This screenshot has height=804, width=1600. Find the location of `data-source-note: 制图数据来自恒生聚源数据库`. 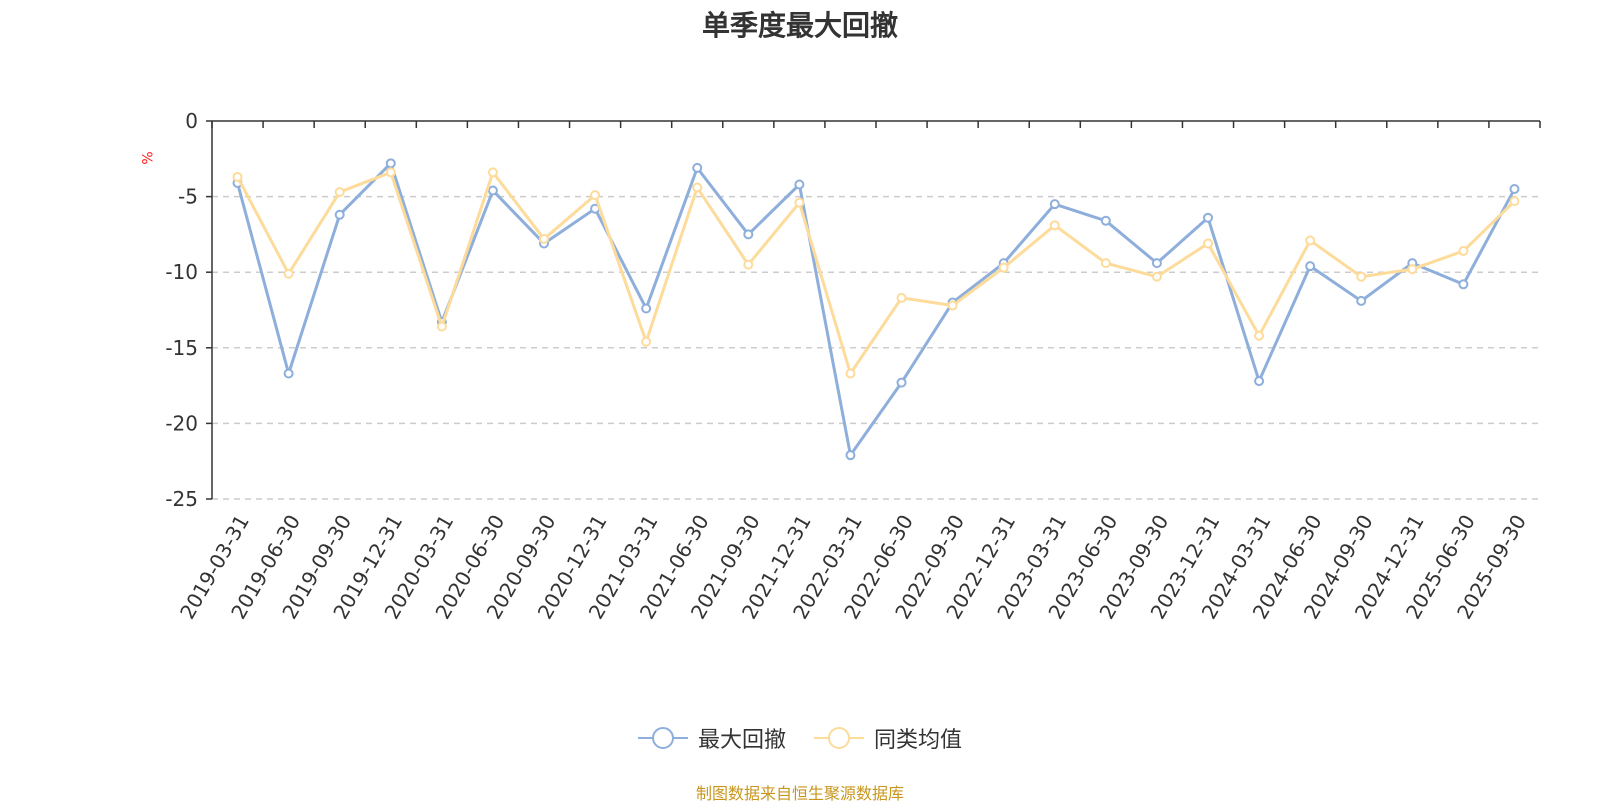

data-source-note: 制图数据来自恒生聚源数据库 is located at coordinates (799, 793).